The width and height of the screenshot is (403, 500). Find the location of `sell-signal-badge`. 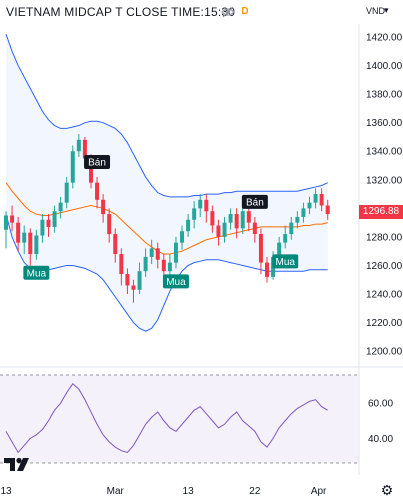

sell-signal-badge is located at coordinates (254, 201).